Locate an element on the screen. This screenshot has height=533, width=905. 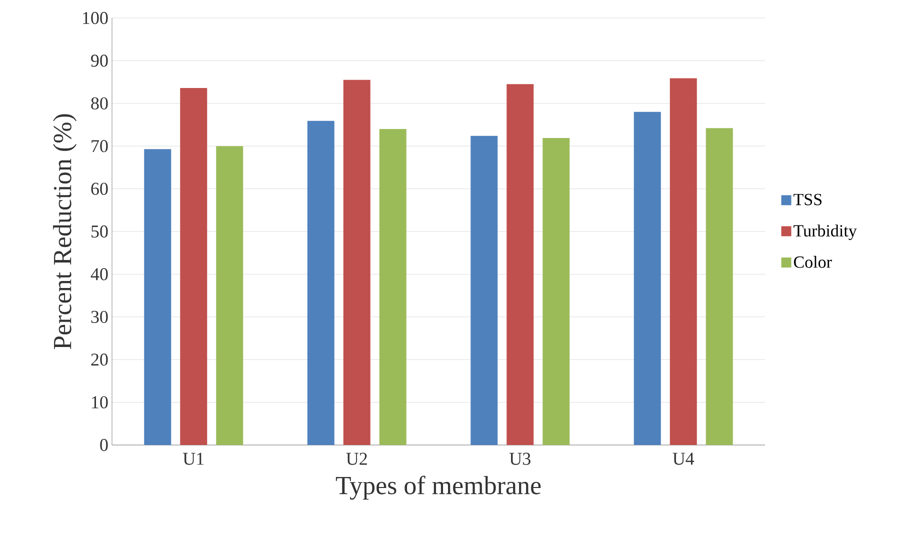
x-tick-label: U3 is located at coordinates (520, 458).